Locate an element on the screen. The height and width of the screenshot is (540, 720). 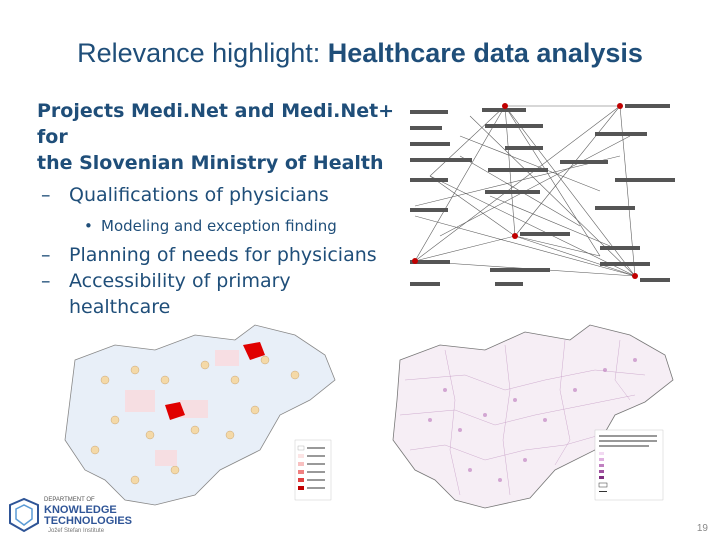
bullet-sub-1: – Qualifications of physicians is located at coordinates (229, 195).